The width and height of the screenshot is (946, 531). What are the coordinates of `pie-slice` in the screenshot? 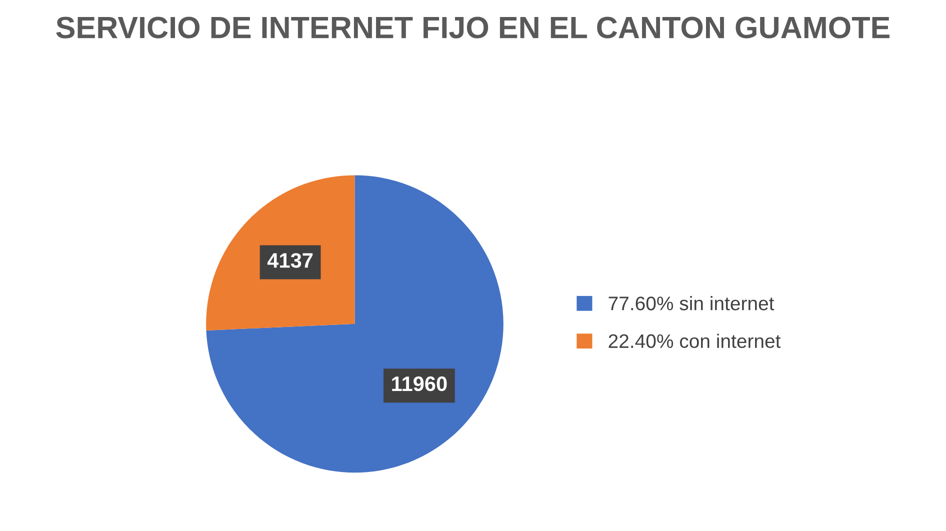 It's located at (280, 252).